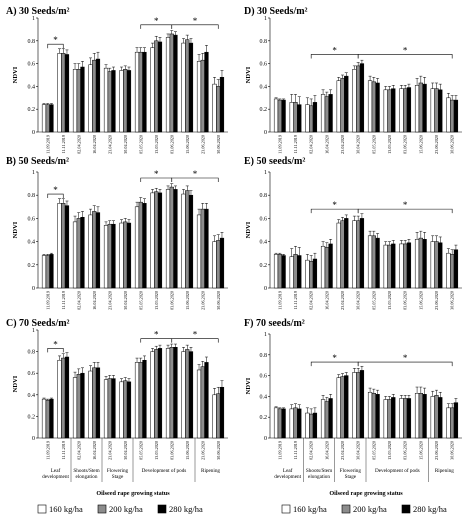 Image resolution: width=474 pixels, height=524 pixels. What do you see at coordinates (310, 509) in the screenshot?
I see `legend-label: 160 kg/ha` at bounding box center [310, 509].